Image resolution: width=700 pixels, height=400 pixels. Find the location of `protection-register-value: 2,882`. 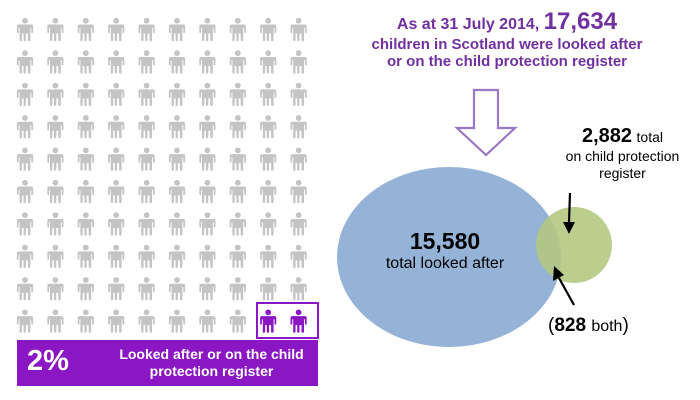

protection-register-value: 2,882 is located at coordinates (607, 136).